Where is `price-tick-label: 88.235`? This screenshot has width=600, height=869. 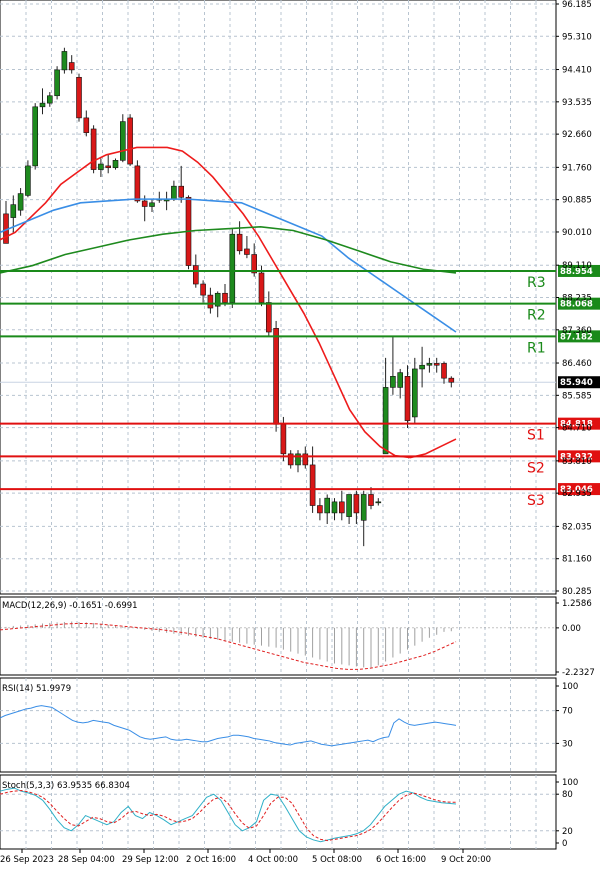
price-tick-label: 88.235 is located at coordinates (577, 299).